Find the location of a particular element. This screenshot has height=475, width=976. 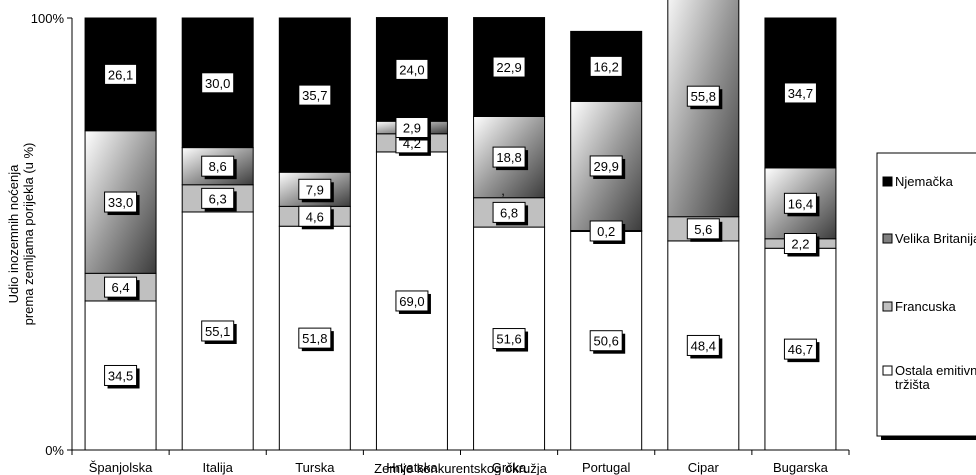

category-label: Cipar is located at coordinates (704, 467).